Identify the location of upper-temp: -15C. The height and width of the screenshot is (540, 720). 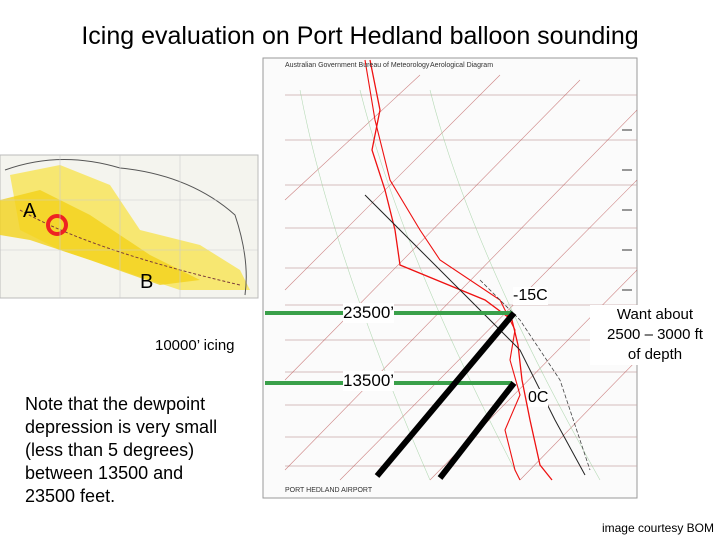
(530, 296).